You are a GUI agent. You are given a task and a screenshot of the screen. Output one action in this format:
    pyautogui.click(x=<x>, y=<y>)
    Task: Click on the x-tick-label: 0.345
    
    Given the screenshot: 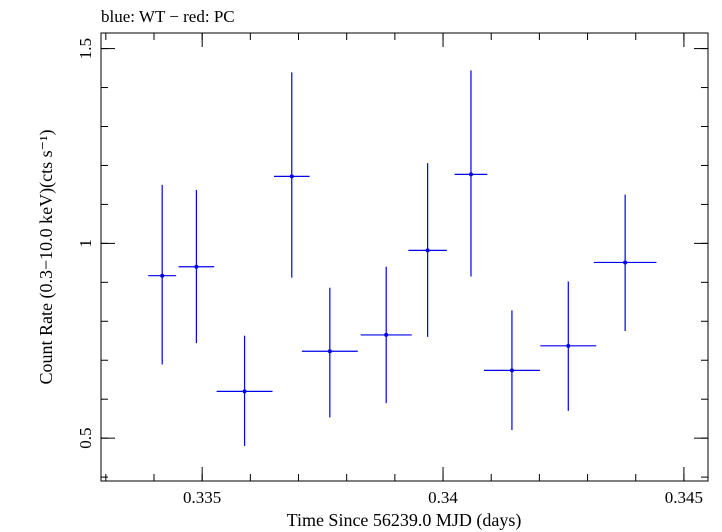 What is the action you would take?
    pyautogui.click(x=684, y=497)
    